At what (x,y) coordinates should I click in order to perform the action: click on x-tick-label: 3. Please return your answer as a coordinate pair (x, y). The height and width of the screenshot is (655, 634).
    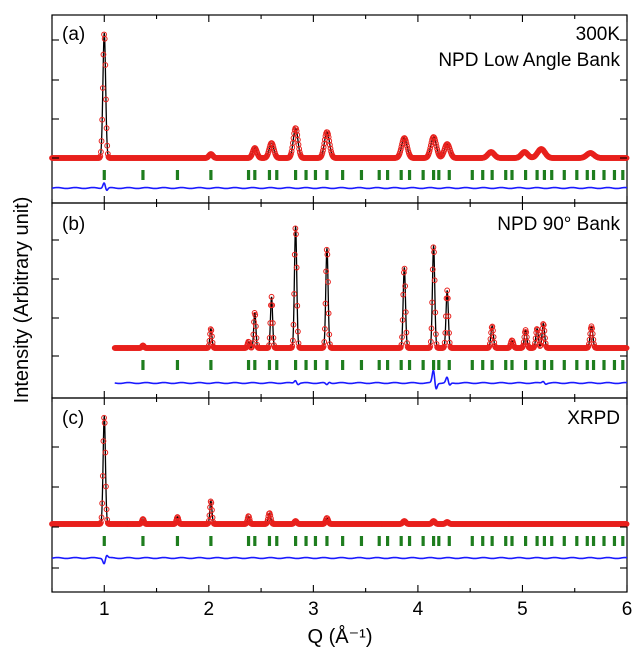
    Looking at the image, I should click on (313, 609).